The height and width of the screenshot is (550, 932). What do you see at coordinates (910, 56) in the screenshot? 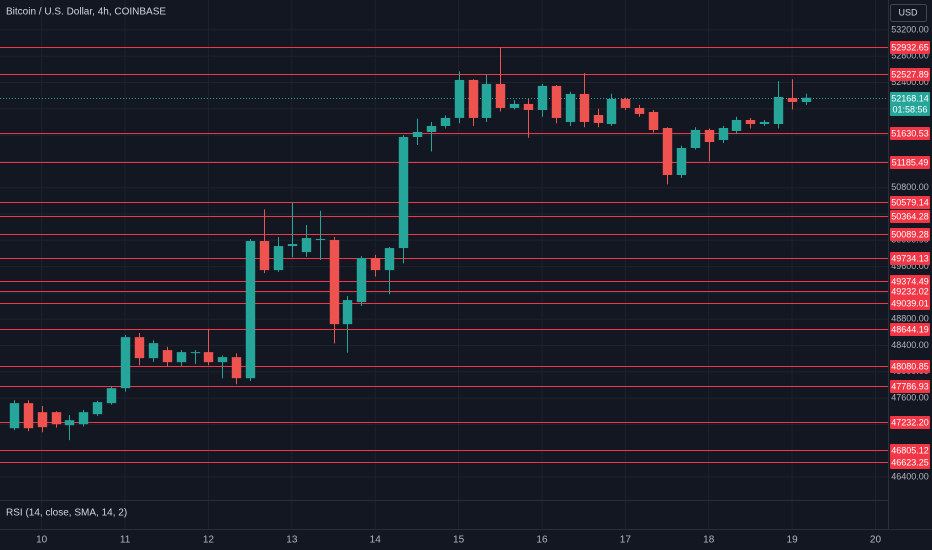
I see `y-tick-label: 52800.00` at bounding box center [910, 56].